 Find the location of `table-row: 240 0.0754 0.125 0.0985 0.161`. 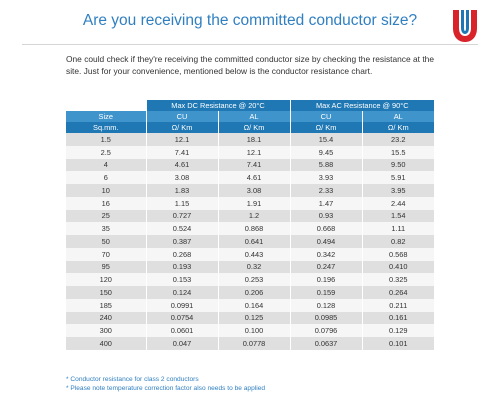

table-row: 240 0.0754 0.125 0.0985 0.161 is located at coordinates (250, 318).